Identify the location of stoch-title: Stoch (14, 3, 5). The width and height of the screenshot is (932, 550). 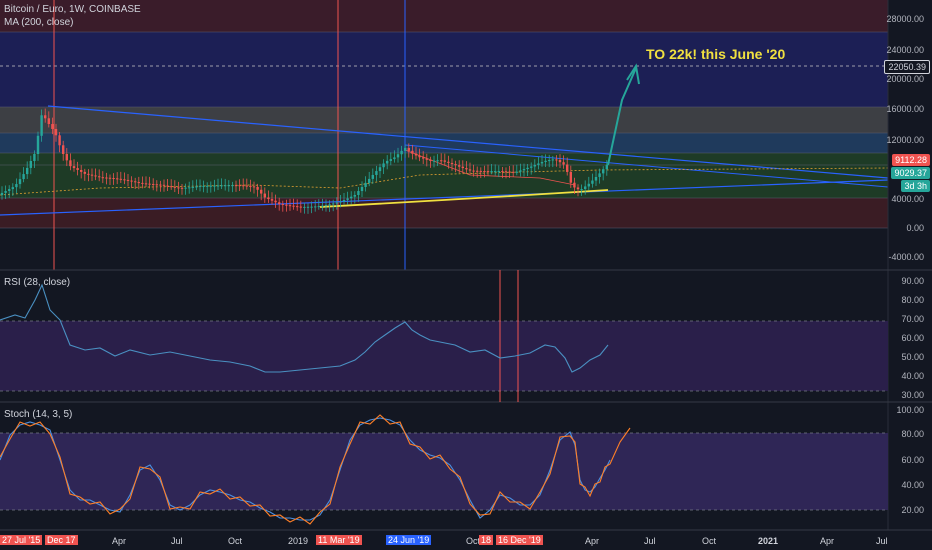
(38, 414).